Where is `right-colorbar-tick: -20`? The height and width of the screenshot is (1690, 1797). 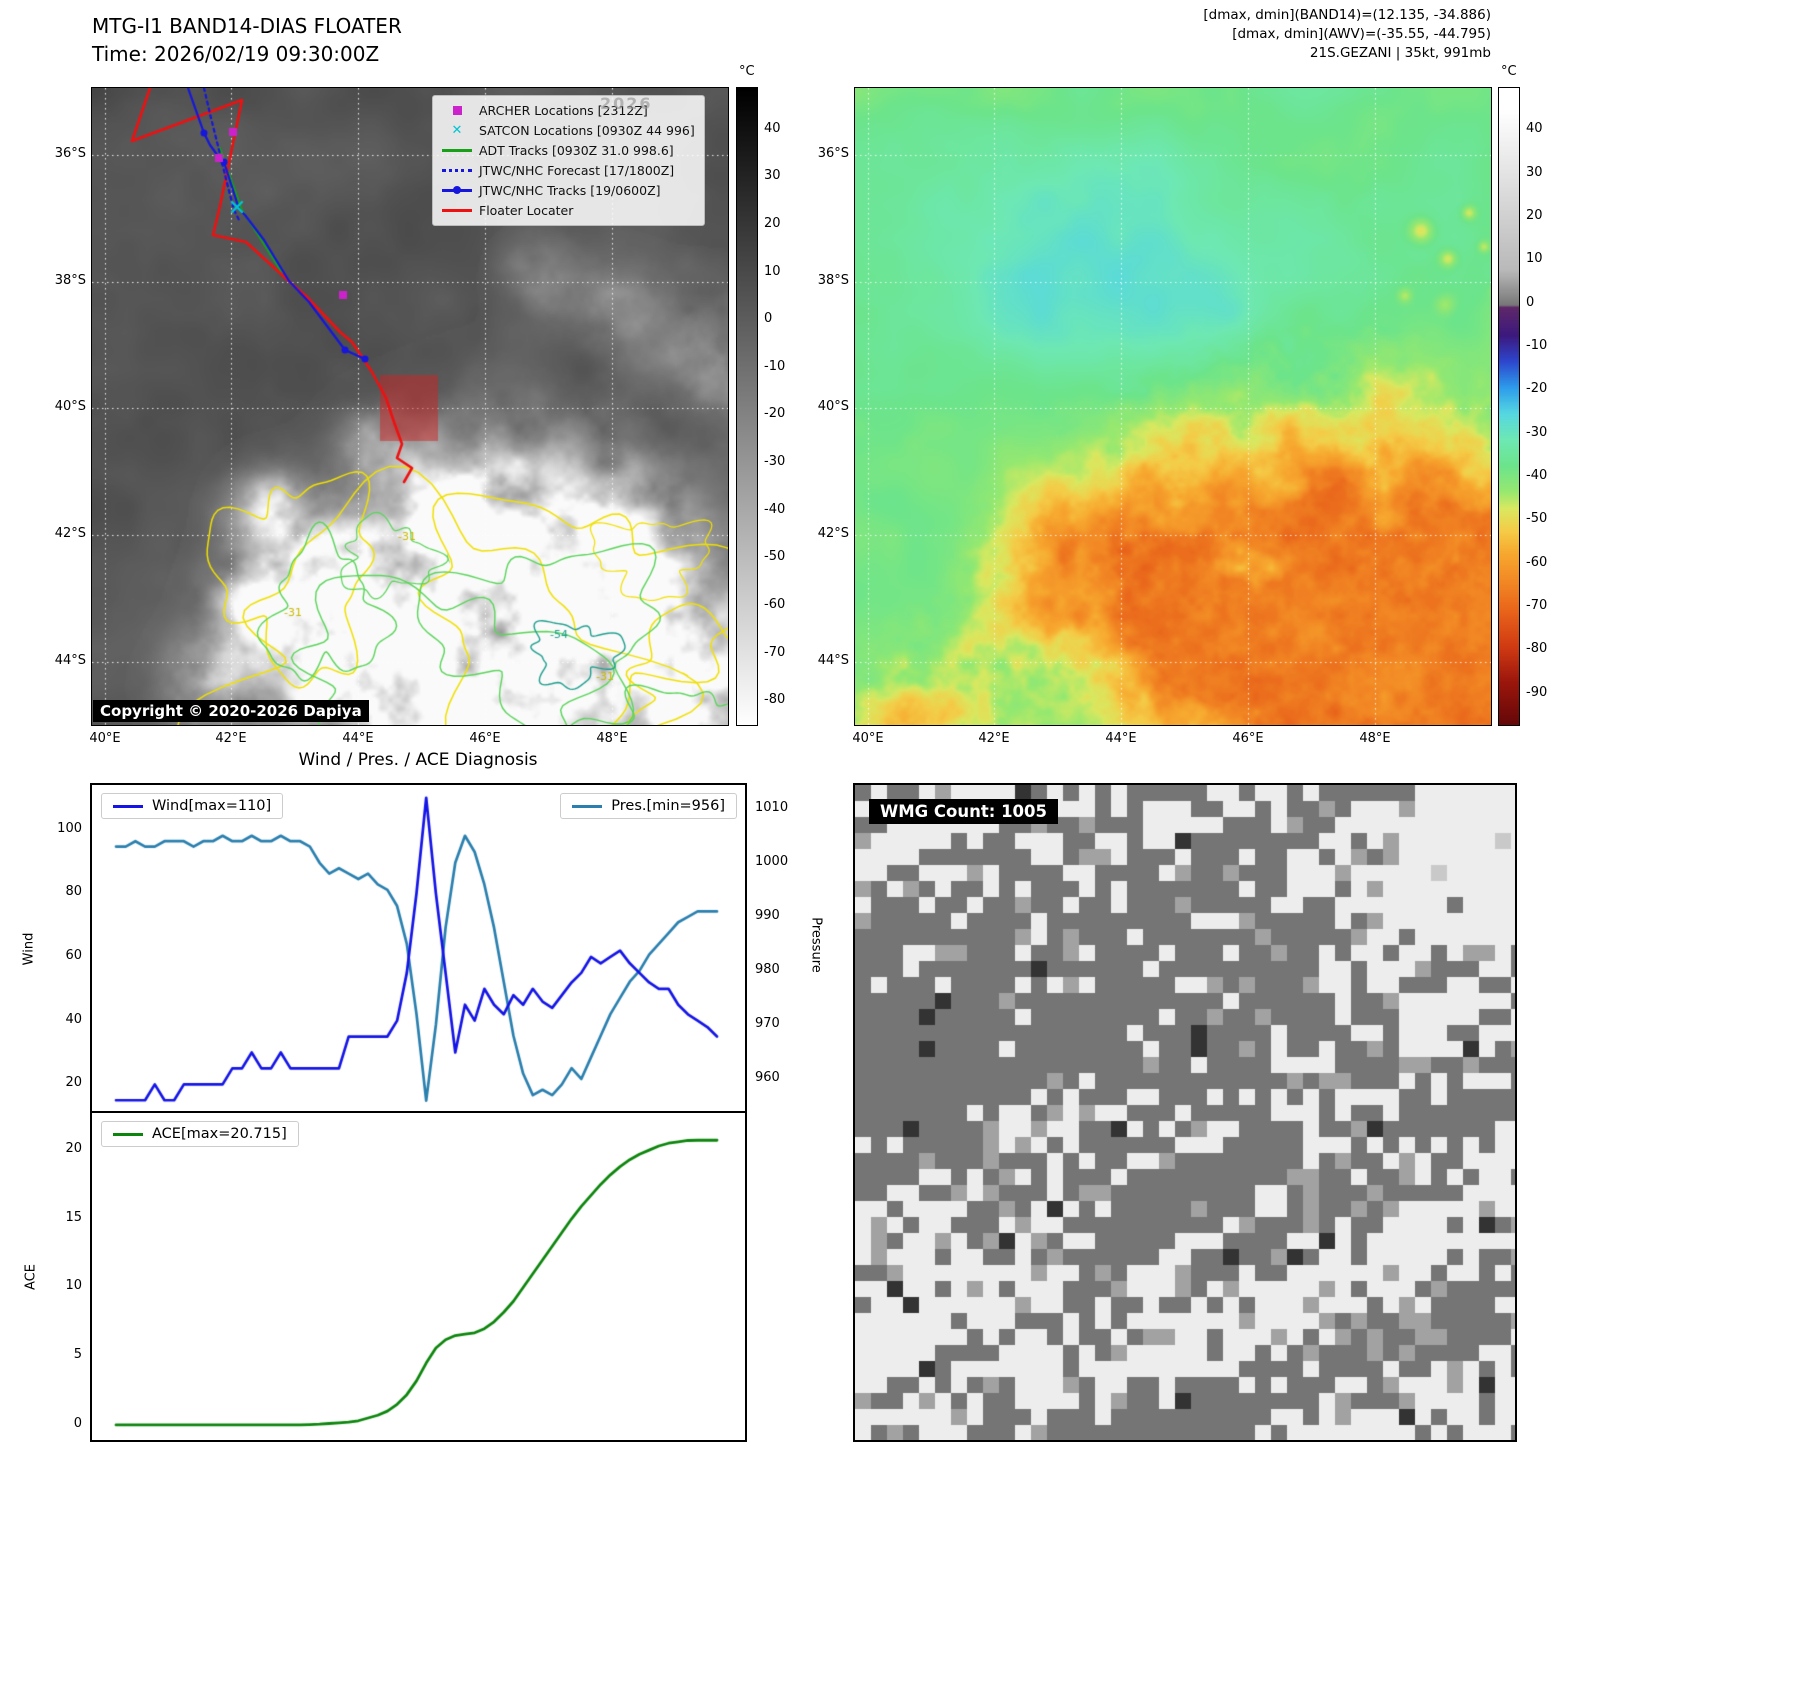
right-colorbar-tick: -20 is located at coordinates (1537, 389).